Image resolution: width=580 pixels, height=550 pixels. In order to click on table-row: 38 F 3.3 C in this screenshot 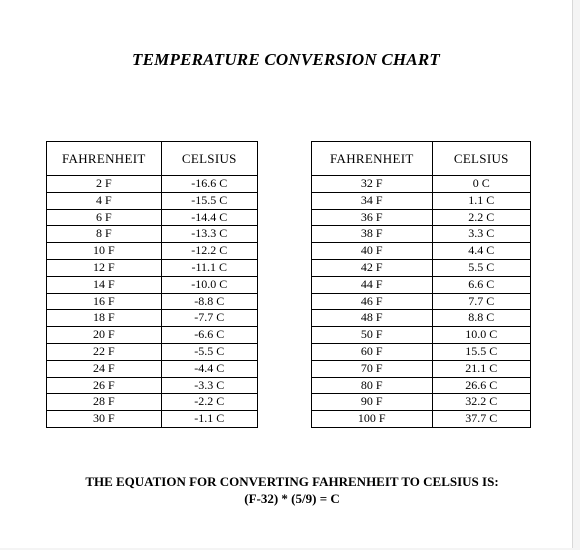, I will do `click(421, 234)`.